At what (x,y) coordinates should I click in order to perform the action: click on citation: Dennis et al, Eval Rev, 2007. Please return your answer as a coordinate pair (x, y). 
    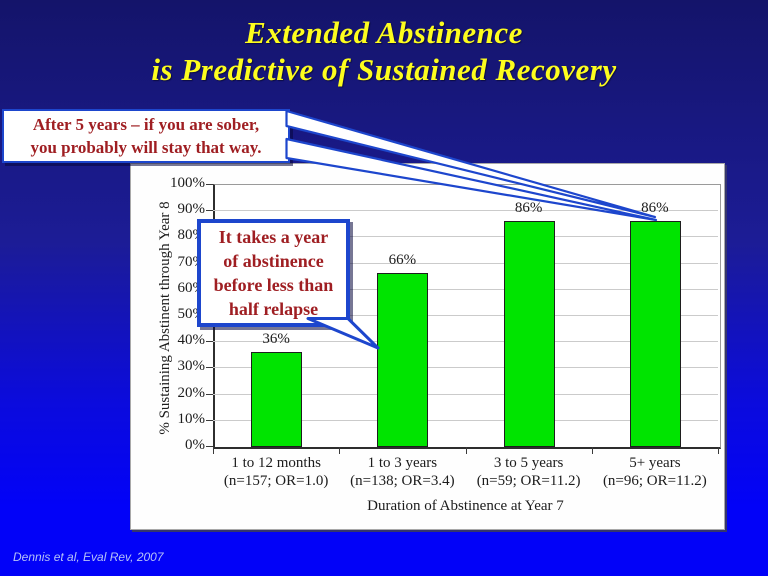
    Looking at the image, I should click on (88, 557).